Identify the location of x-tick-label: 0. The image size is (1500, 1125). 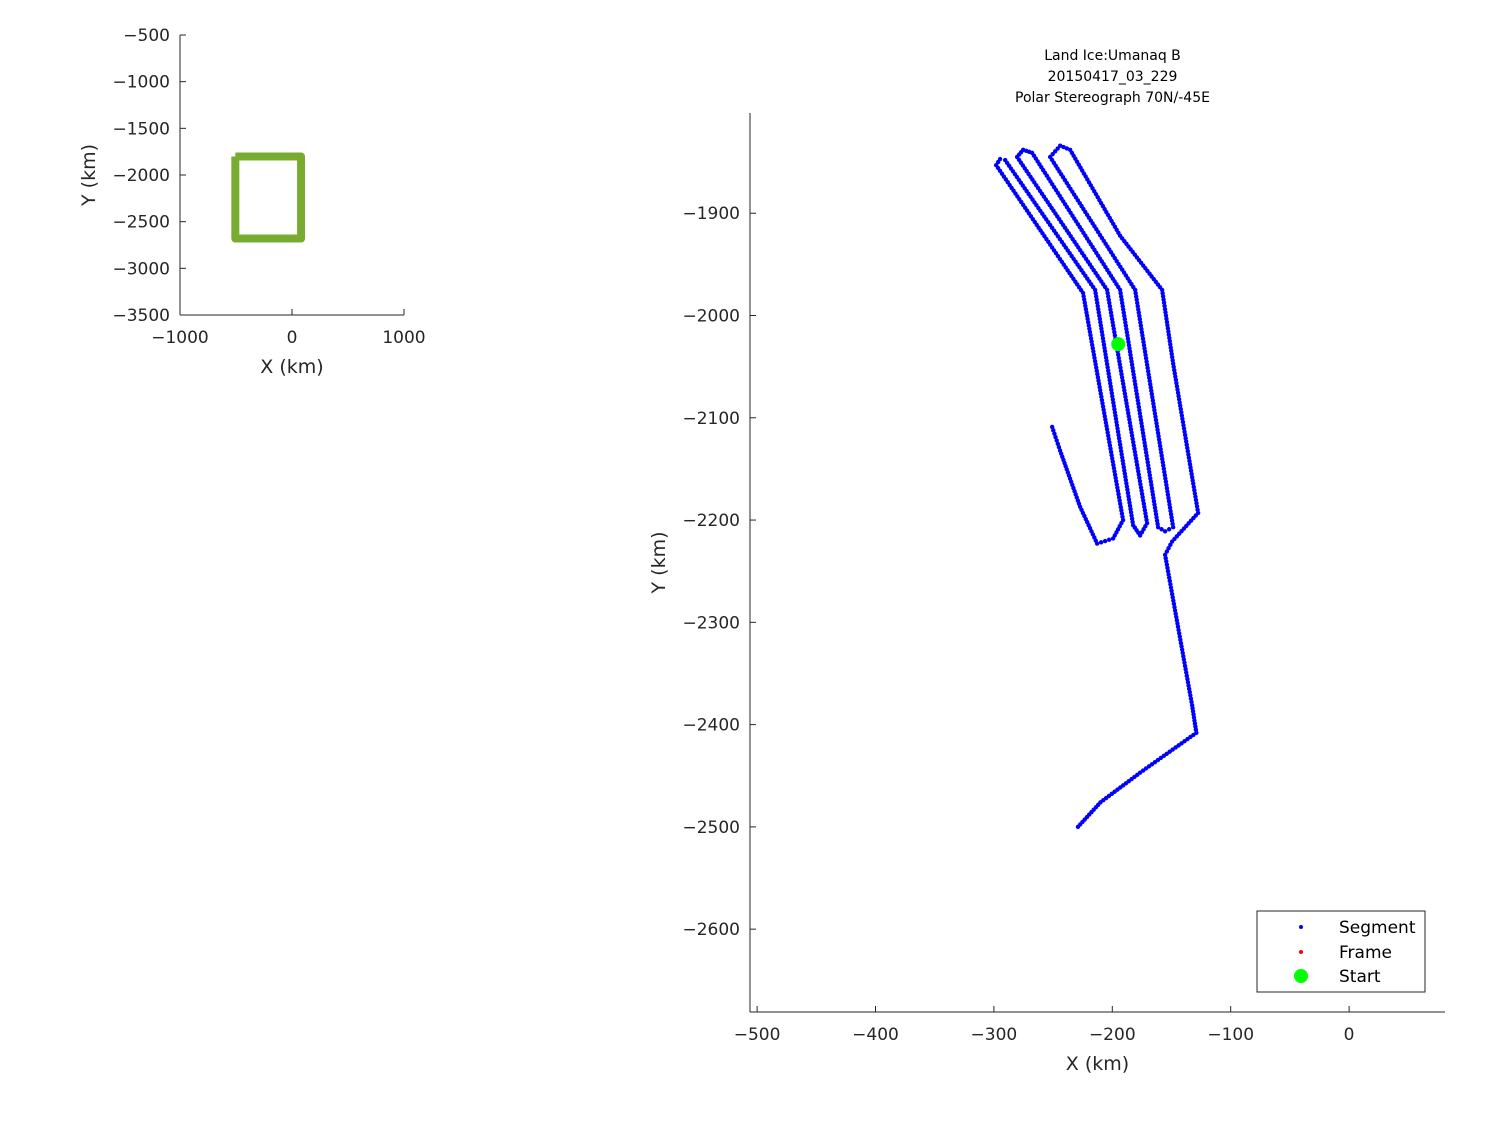
(292, 338).